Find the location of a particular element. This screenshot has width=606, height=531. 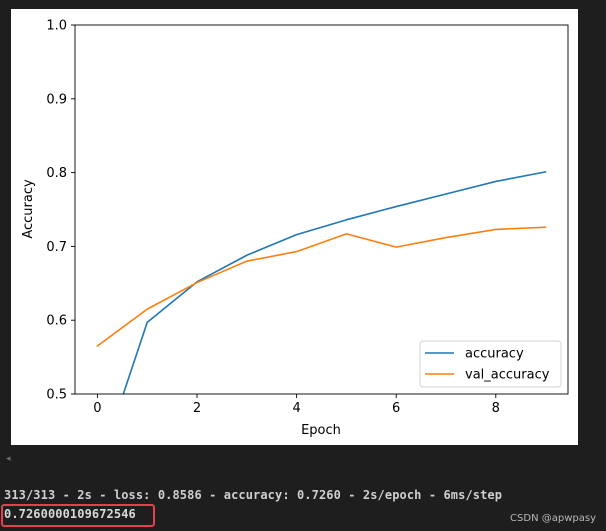

y-tick-label: 0.5 is located at coordinates (56, 395).